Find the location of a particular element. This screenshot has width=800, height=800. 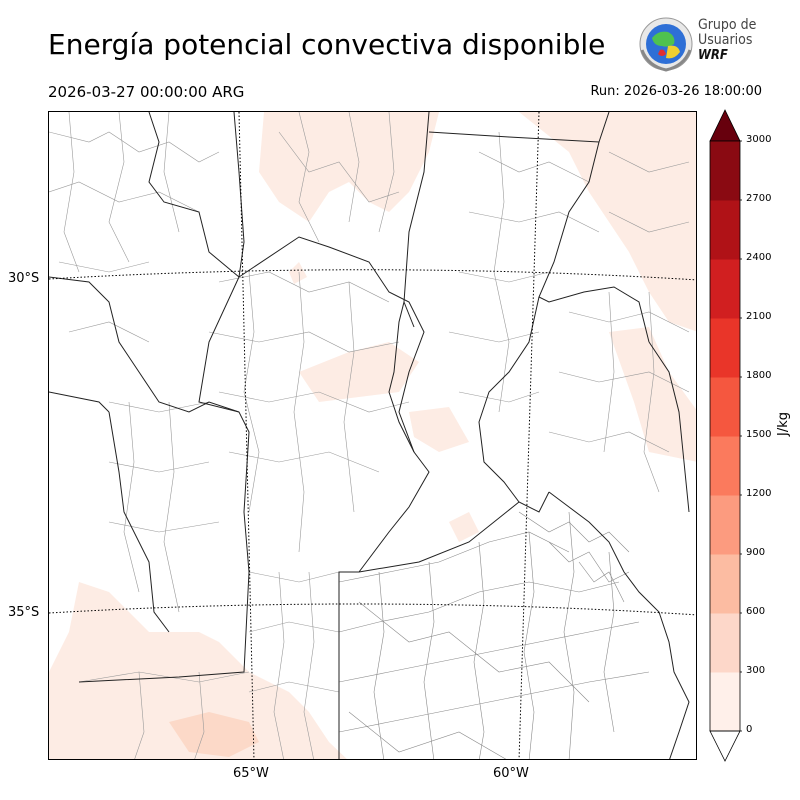

logo-line-2: Usuarios is located at coordinates (725, 40).